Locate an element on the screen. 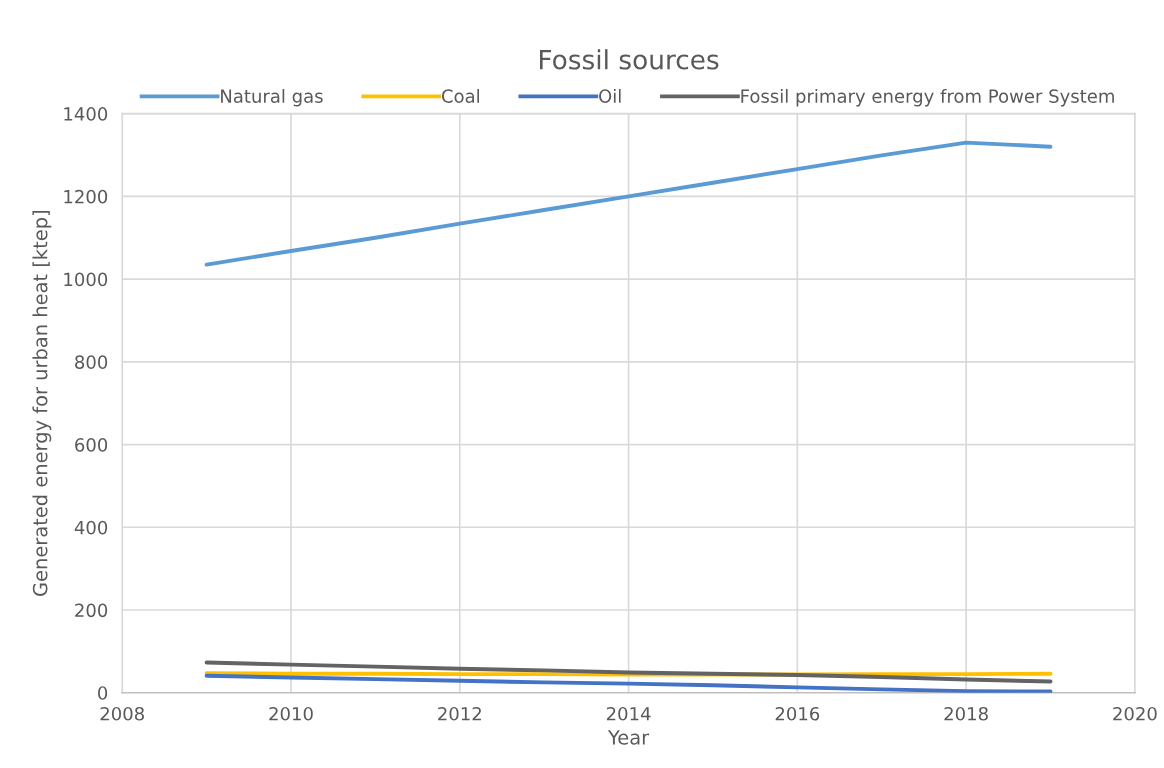  legend-label: Fossil primary energy from Power System is located at coordinates (927, 97).